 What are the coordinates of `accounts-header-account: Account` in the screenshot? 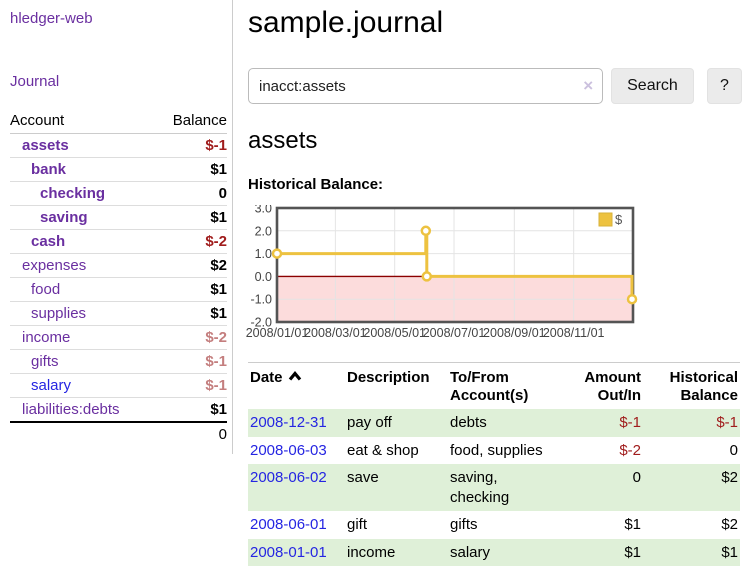 It's located at (83, 121).